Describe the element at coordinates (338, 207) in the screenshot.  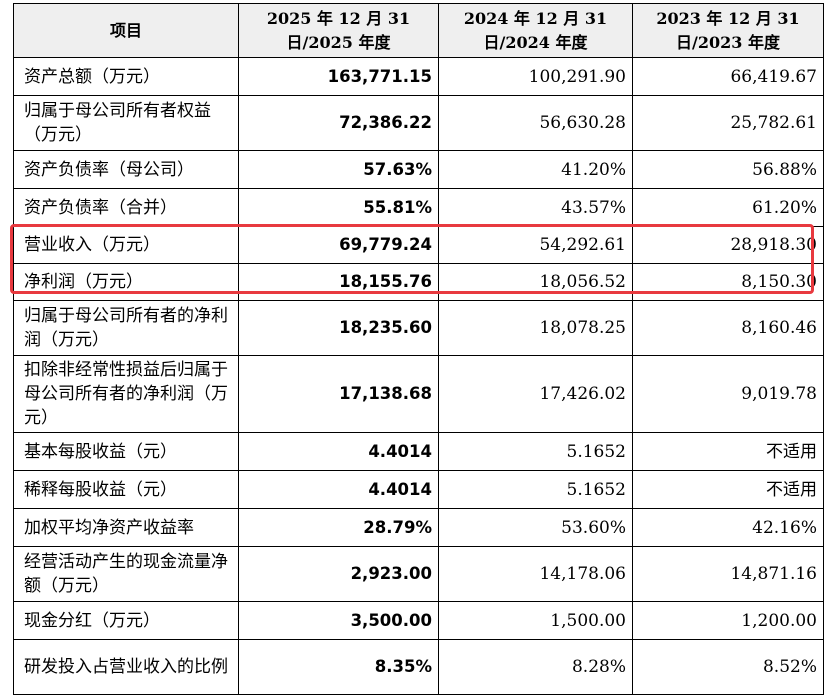
I see `value-2025: 55.81%` at that location.